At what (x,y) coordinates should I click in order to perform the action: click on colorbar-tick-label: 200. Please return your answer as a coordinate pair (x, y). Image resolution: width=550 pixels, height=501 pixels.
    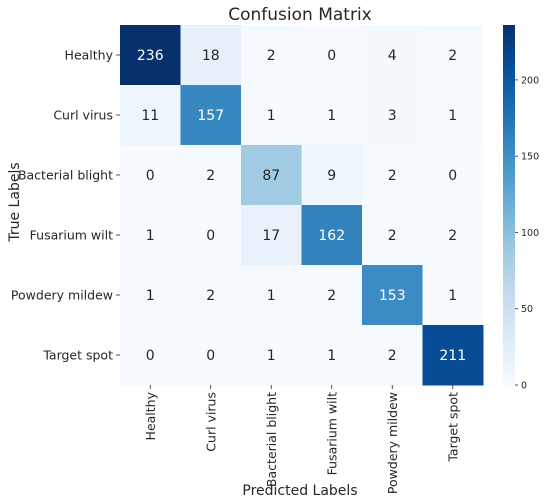
    Looking at the image, I should click on (530, 80).